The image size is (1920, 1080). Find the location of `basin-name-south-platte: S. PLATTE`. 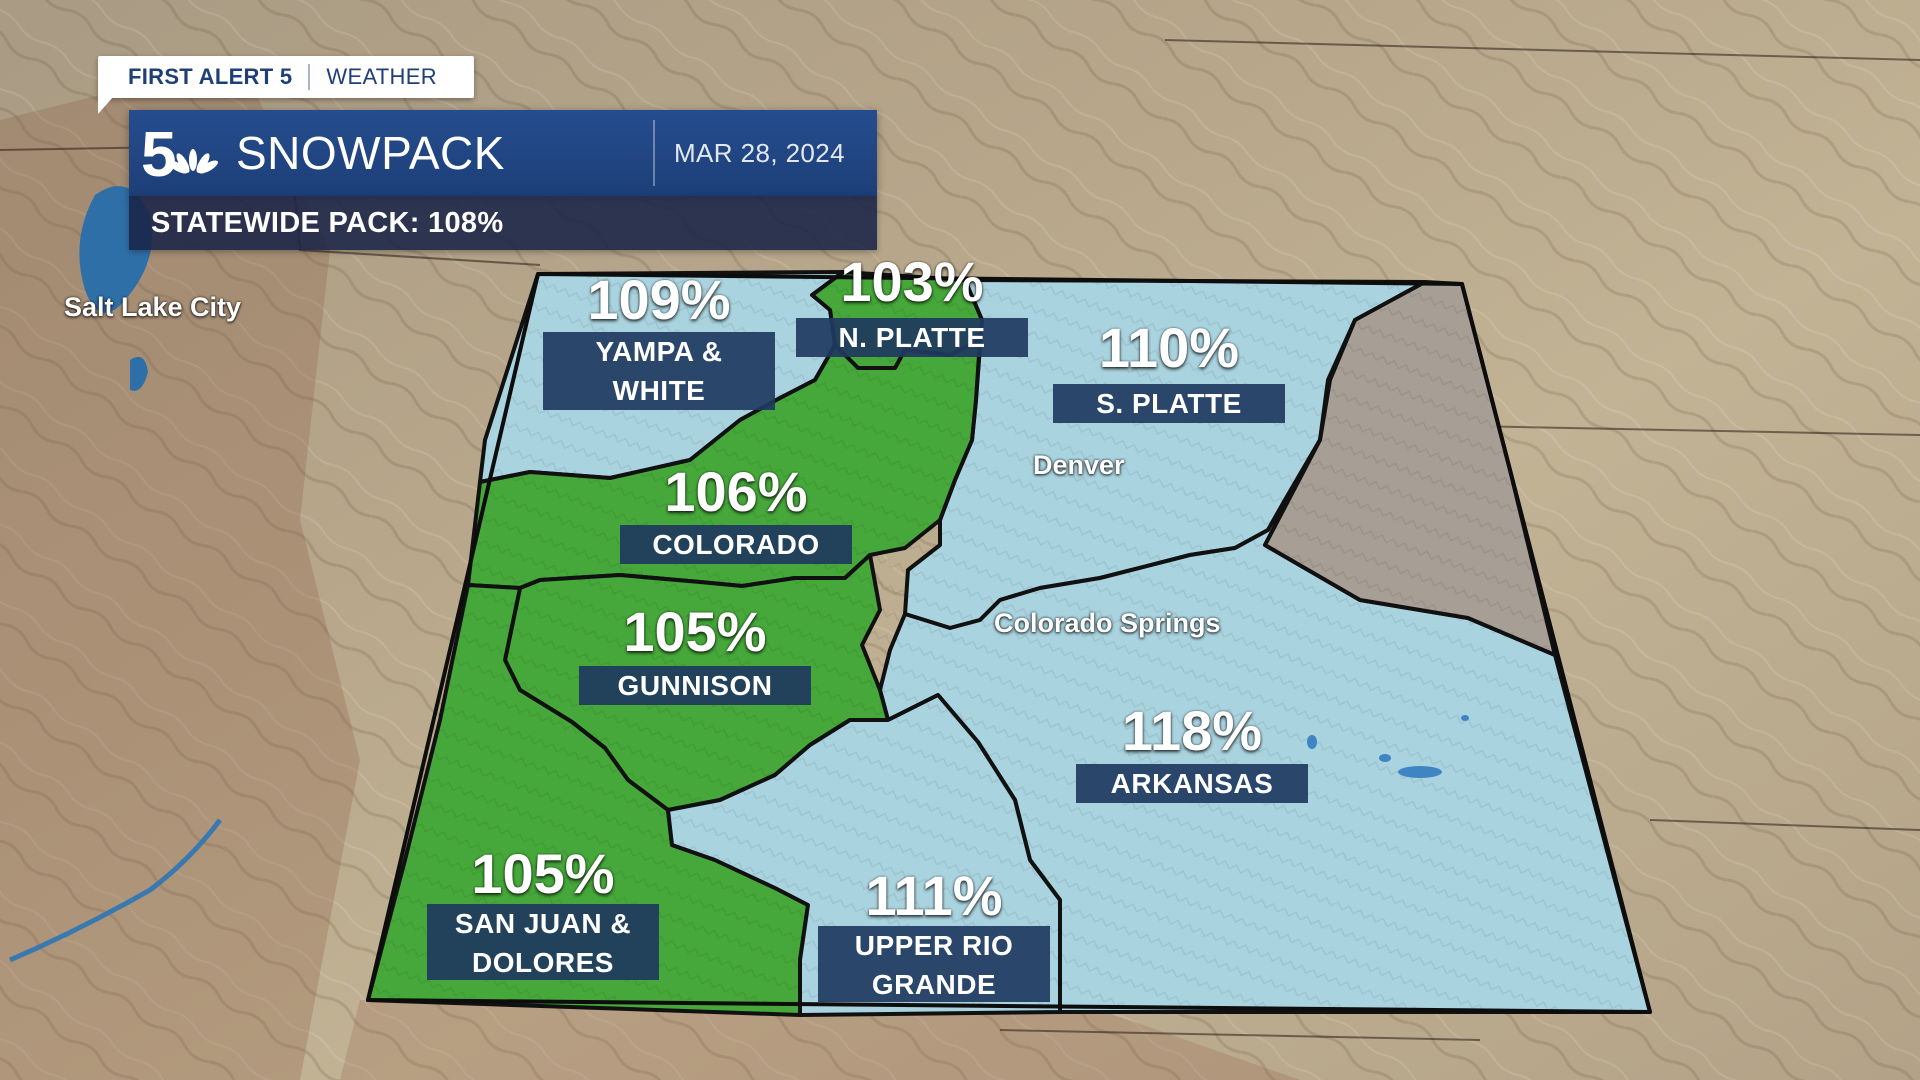

basin-name-south-platte: S. PLATTE is located at coordinates (1169, 403).